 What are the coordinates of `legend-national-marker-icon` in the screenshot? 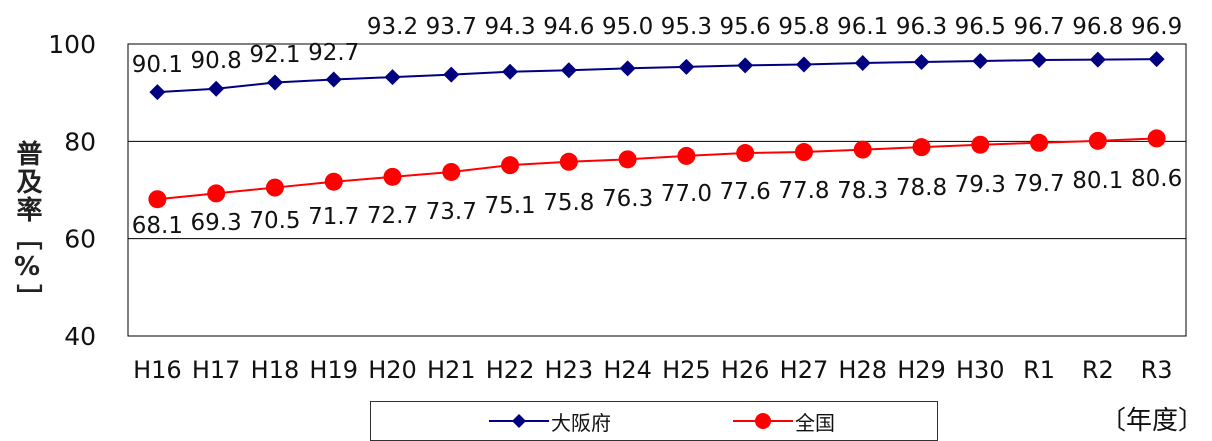 It's located at (763, 421).